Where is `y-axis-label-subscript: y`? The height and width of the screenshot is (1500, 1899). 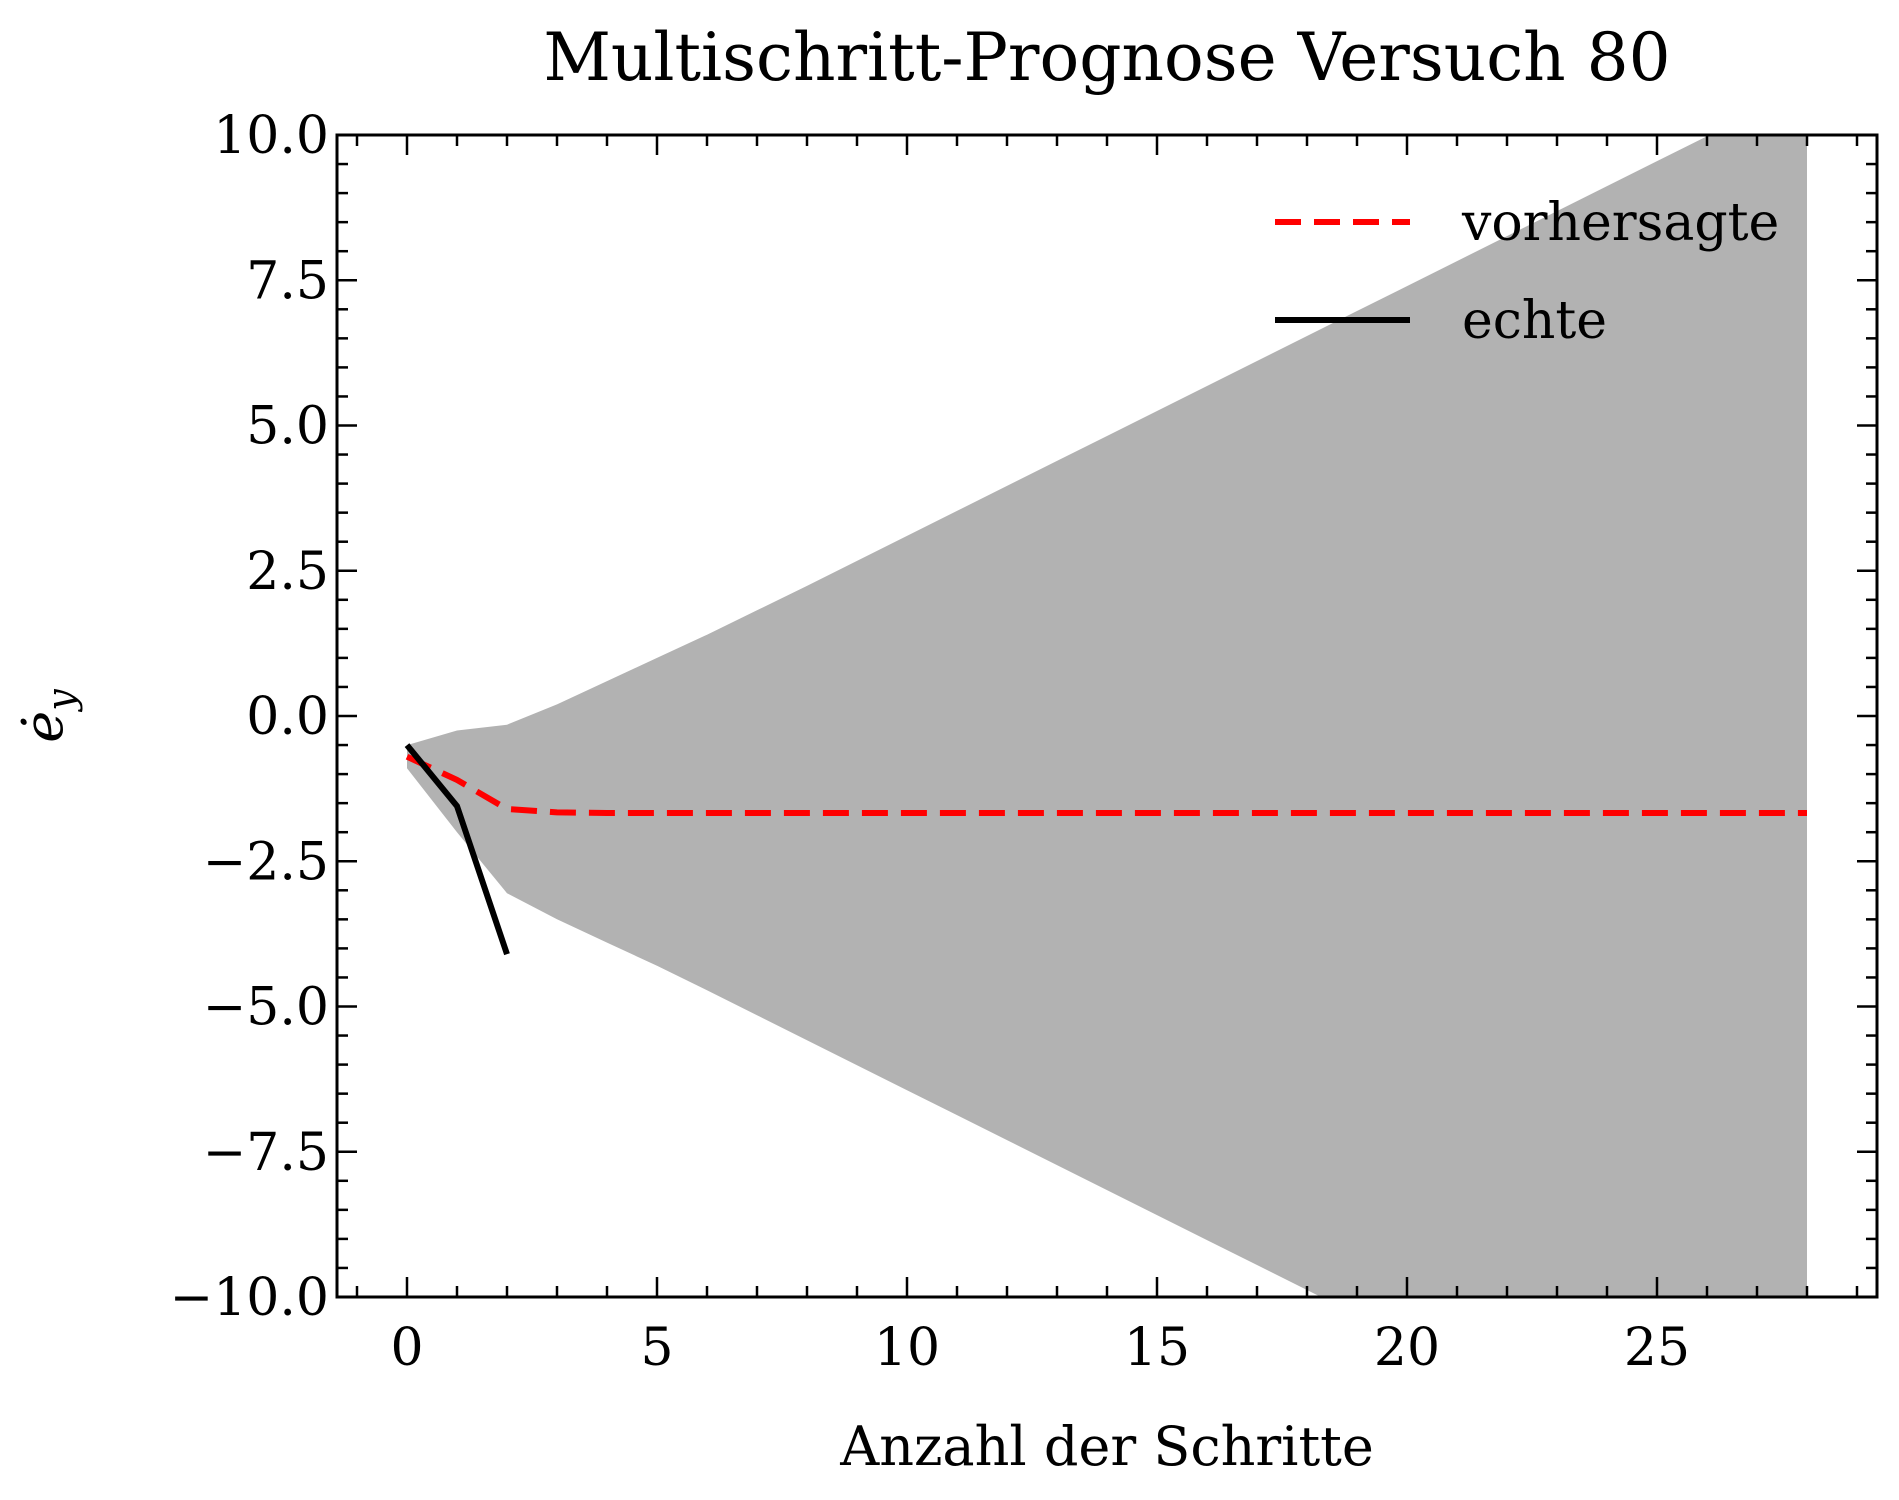
y-axis-label-subscript: y is located at coordinates (61, 701).